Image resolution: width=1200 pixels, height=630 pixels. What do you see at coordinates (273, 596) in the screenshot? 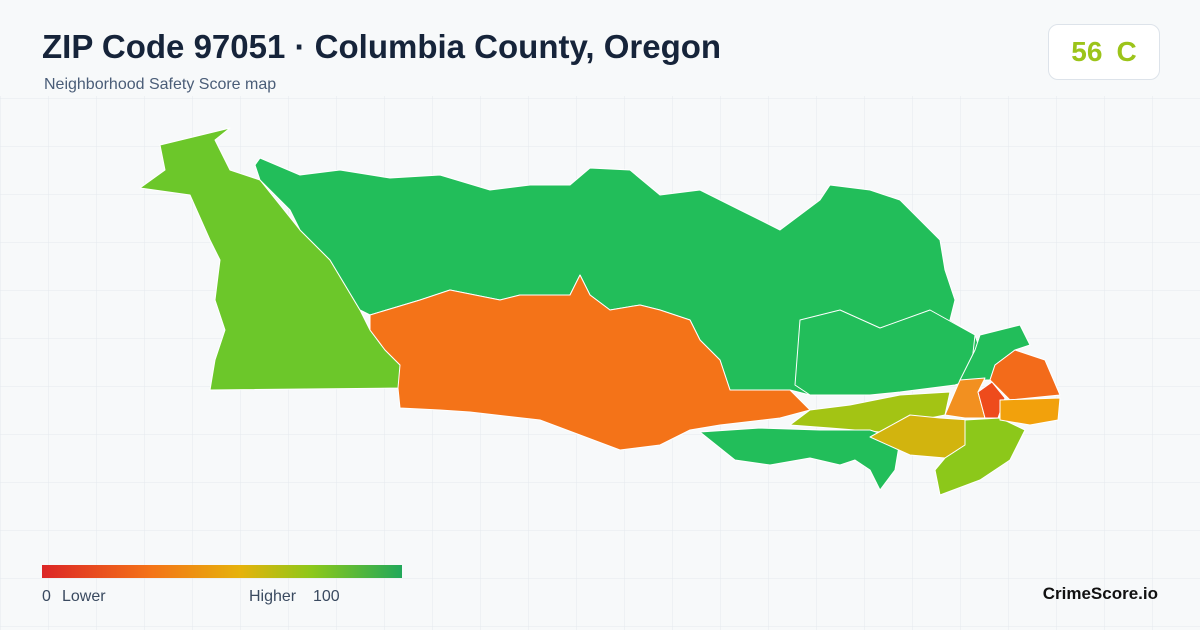
I see `legend-max-label: Higher` at bounding box center [273, 596].